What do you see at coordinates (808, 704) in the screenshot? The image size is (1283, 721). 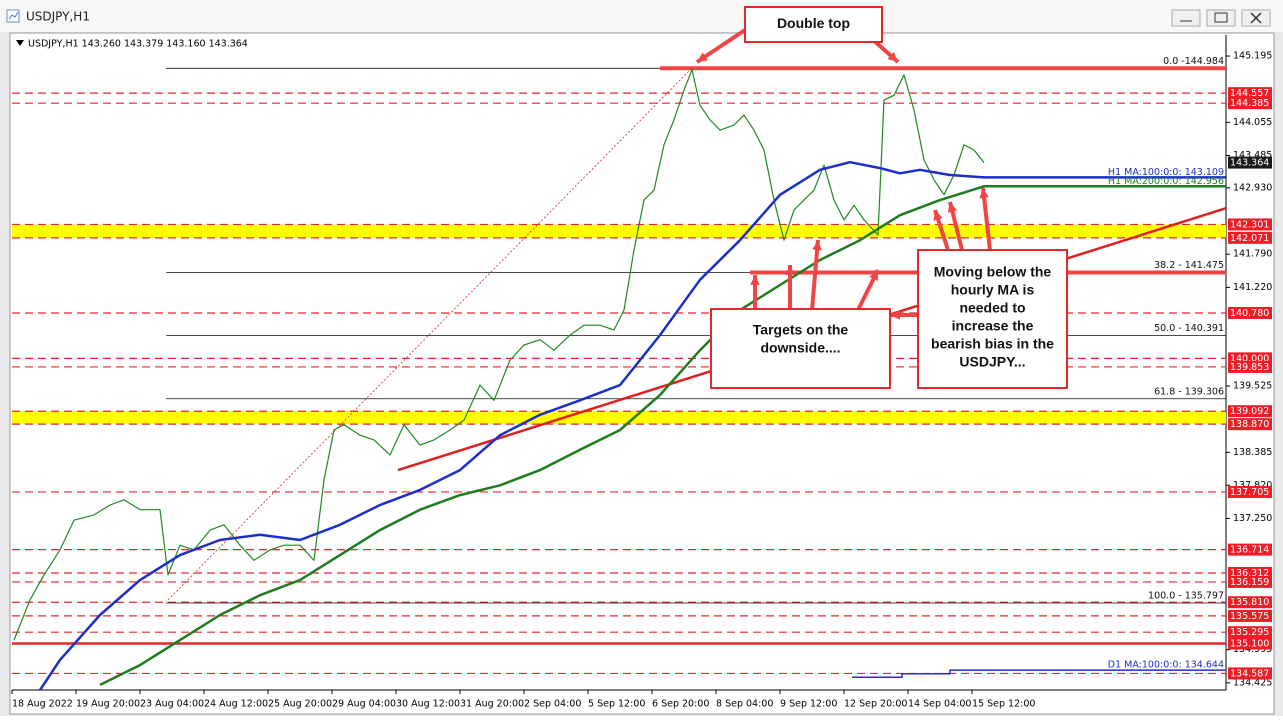 I see `x-tick-label: 9 Sep 12:00` at bounding box center [808, 704].